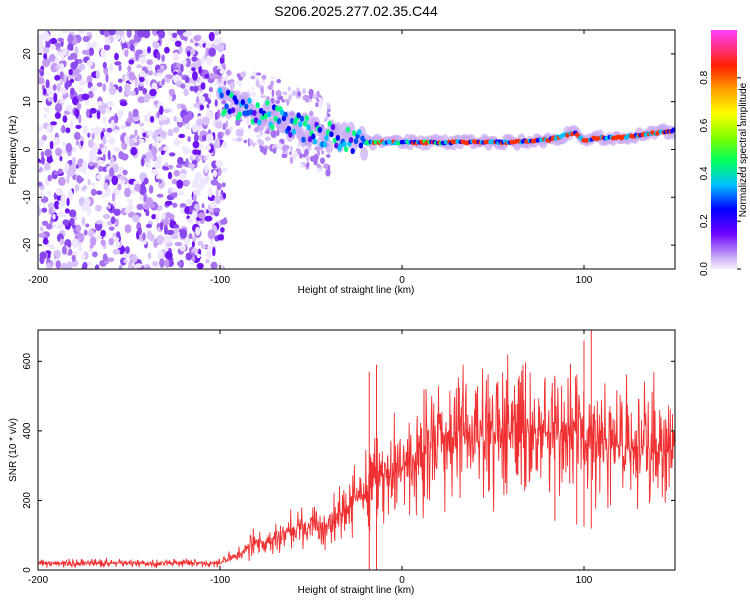  What do you see at coordinates (364, 153) in the screenshot?
I see `spectrogram-ridge-halo` at bounding box center [364, 153].